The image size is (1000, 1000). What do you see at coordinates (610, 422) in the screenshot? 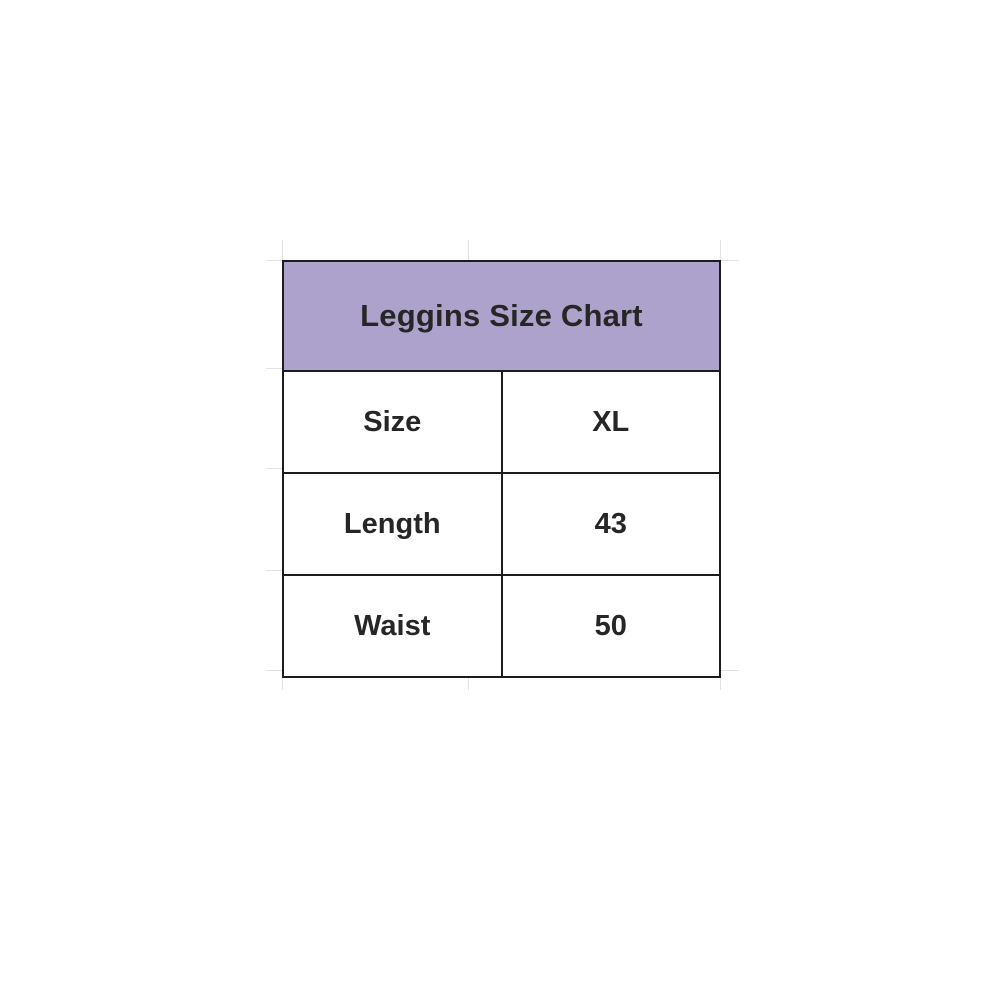
I see `row-value-size: XL` at bounding box center [610, 422].